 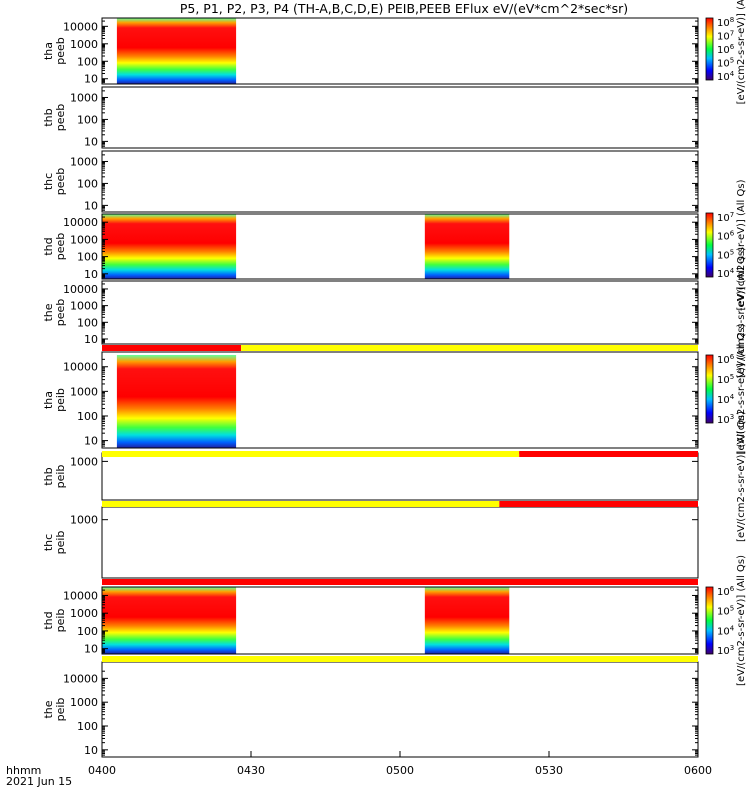 I want to click on panel-ylabel: thbpeeb, so click(x=54, y=118).